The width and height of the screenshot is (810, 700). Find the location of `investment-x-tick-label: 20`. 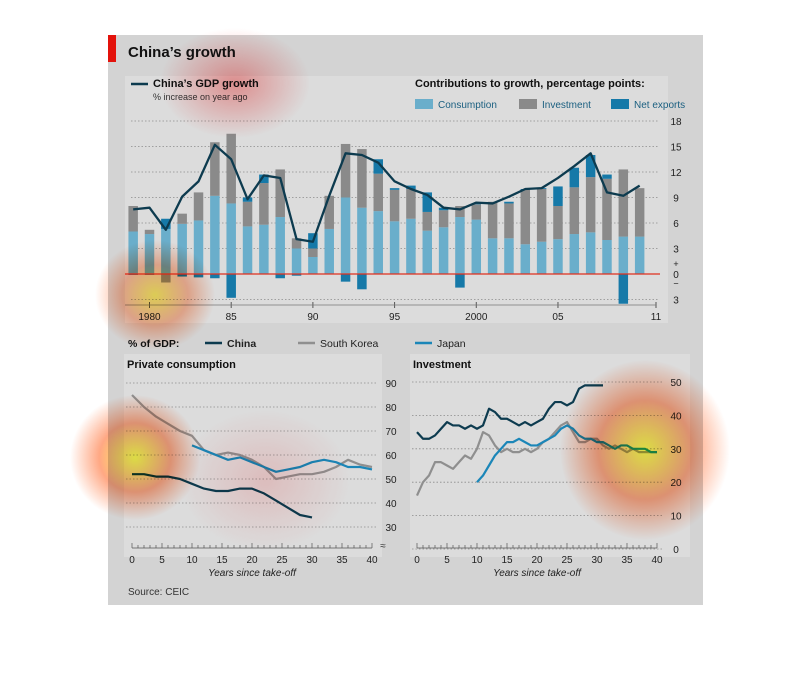

investment-x-tick-label: 20 is located at coordinates (537, 560).